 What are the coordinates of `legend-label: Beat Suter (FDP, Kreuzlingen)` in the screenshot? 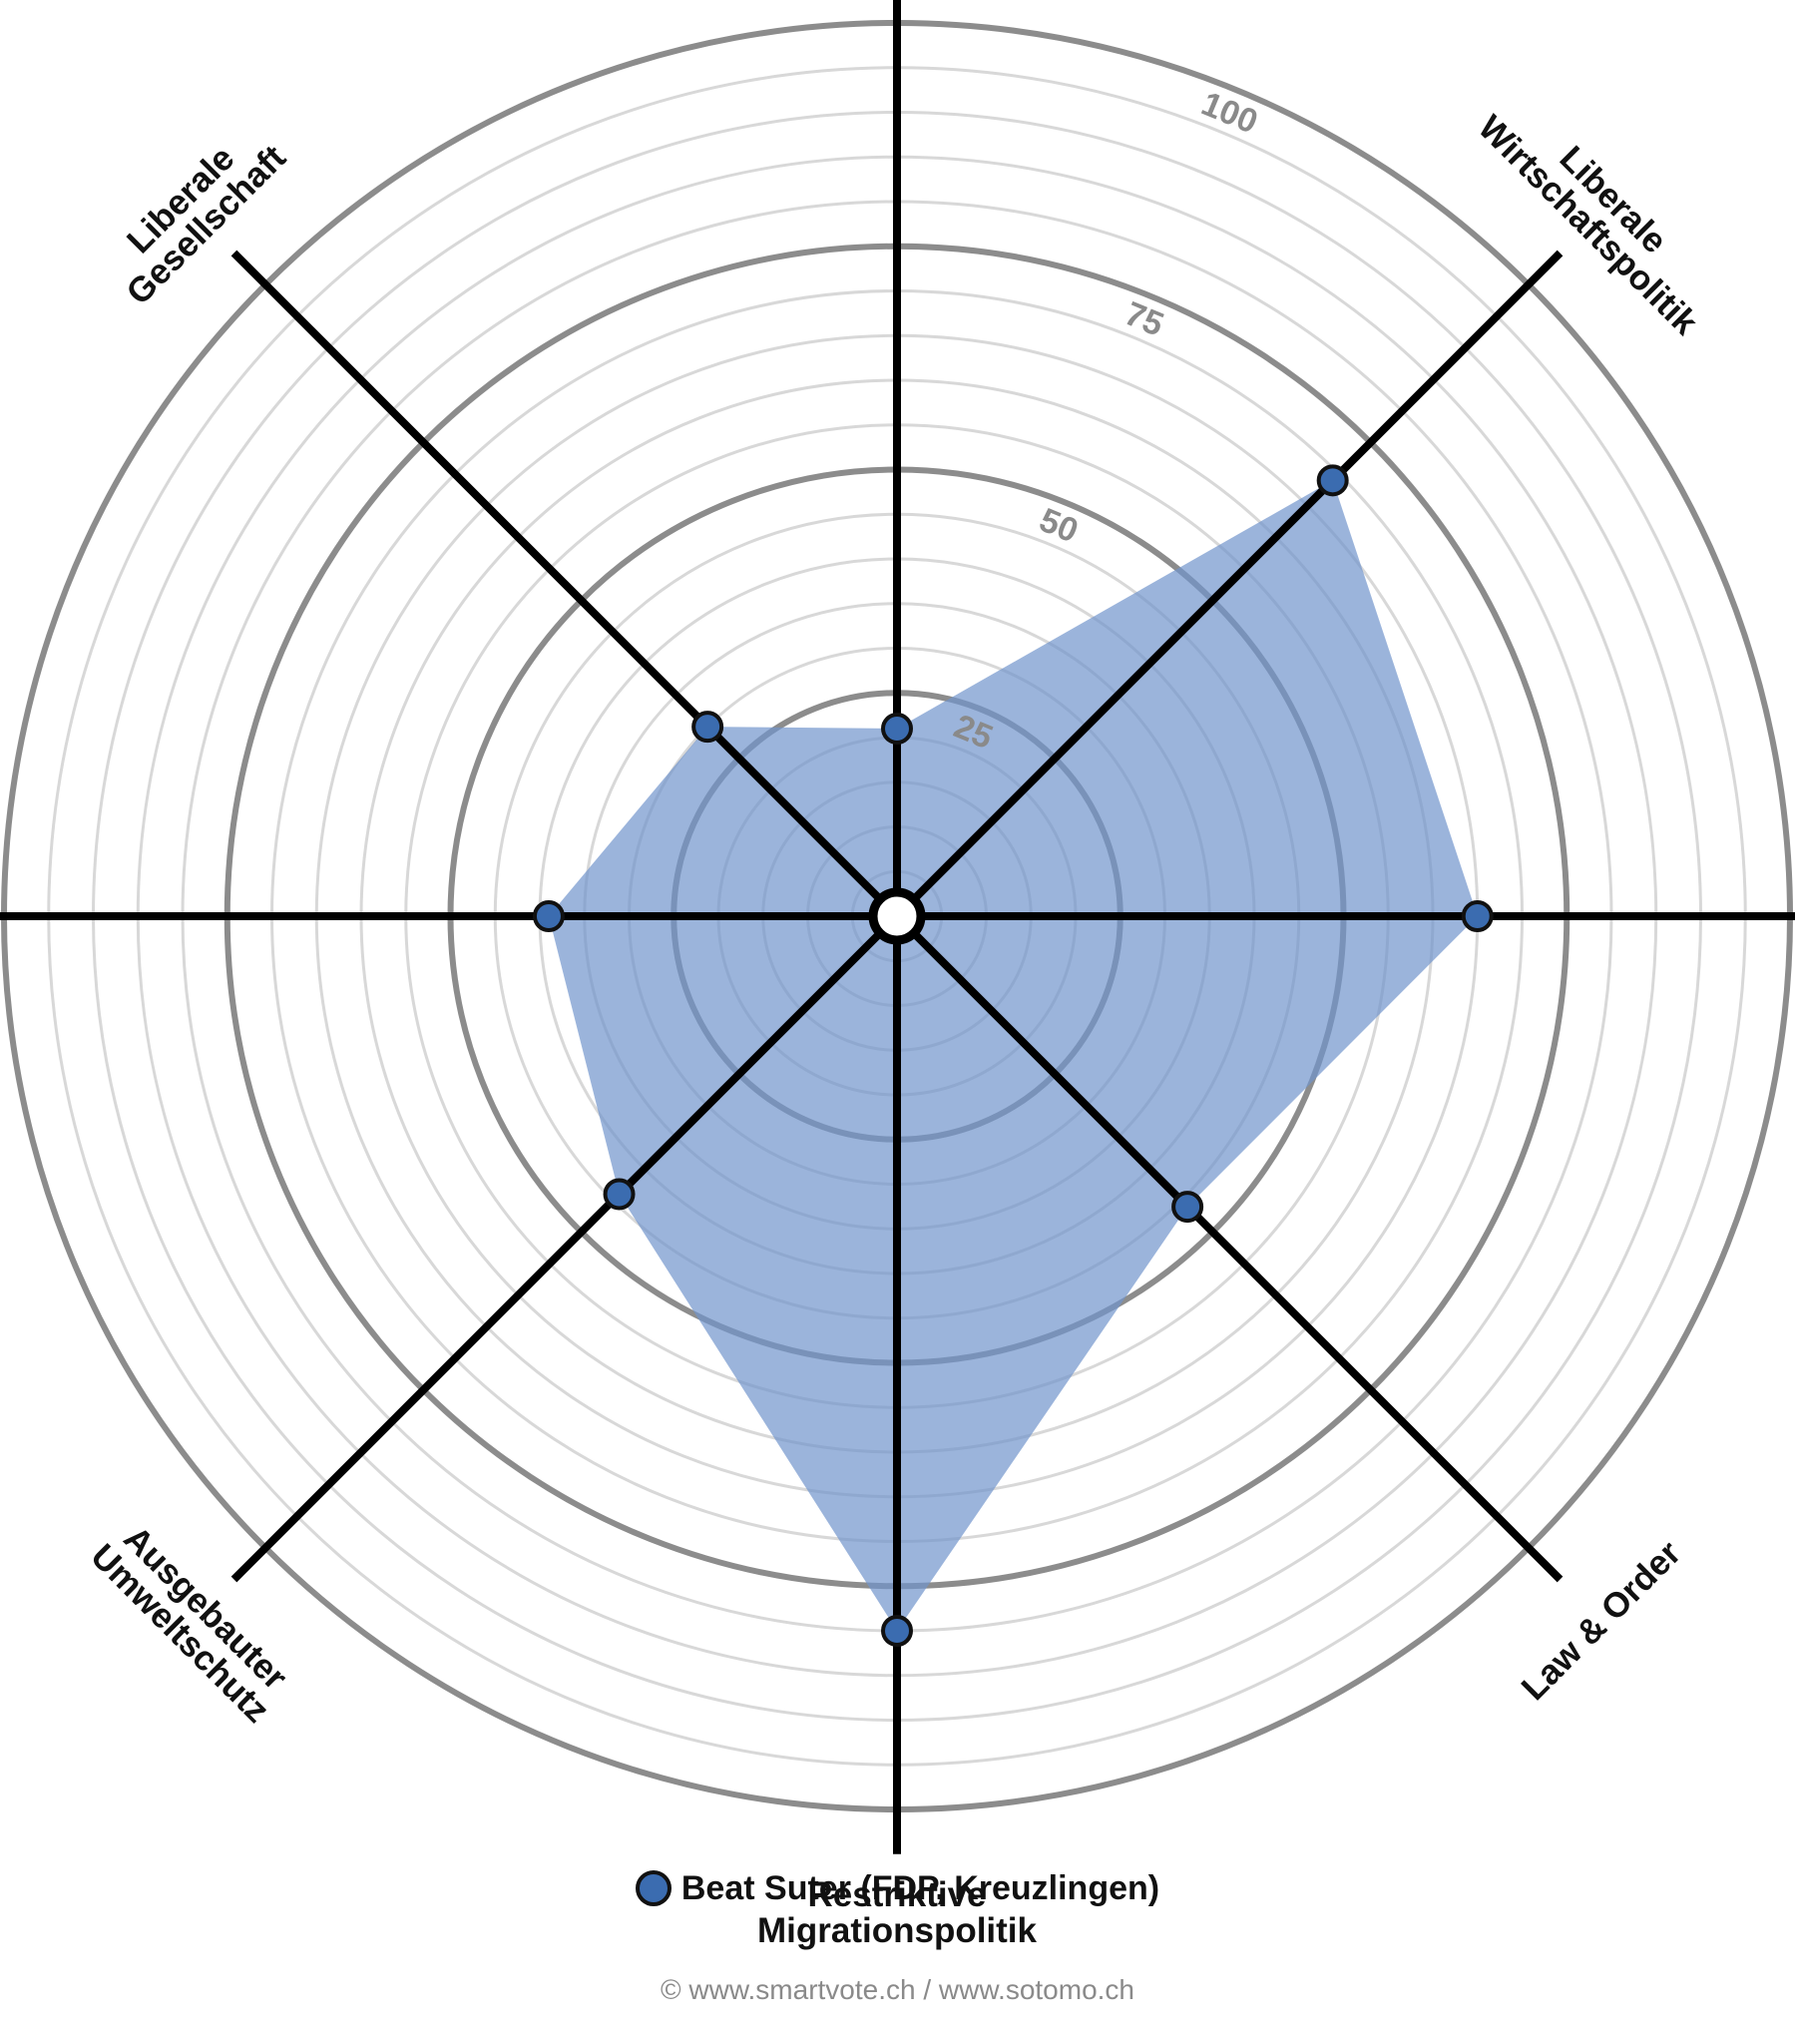 It's located at (920, 1887).